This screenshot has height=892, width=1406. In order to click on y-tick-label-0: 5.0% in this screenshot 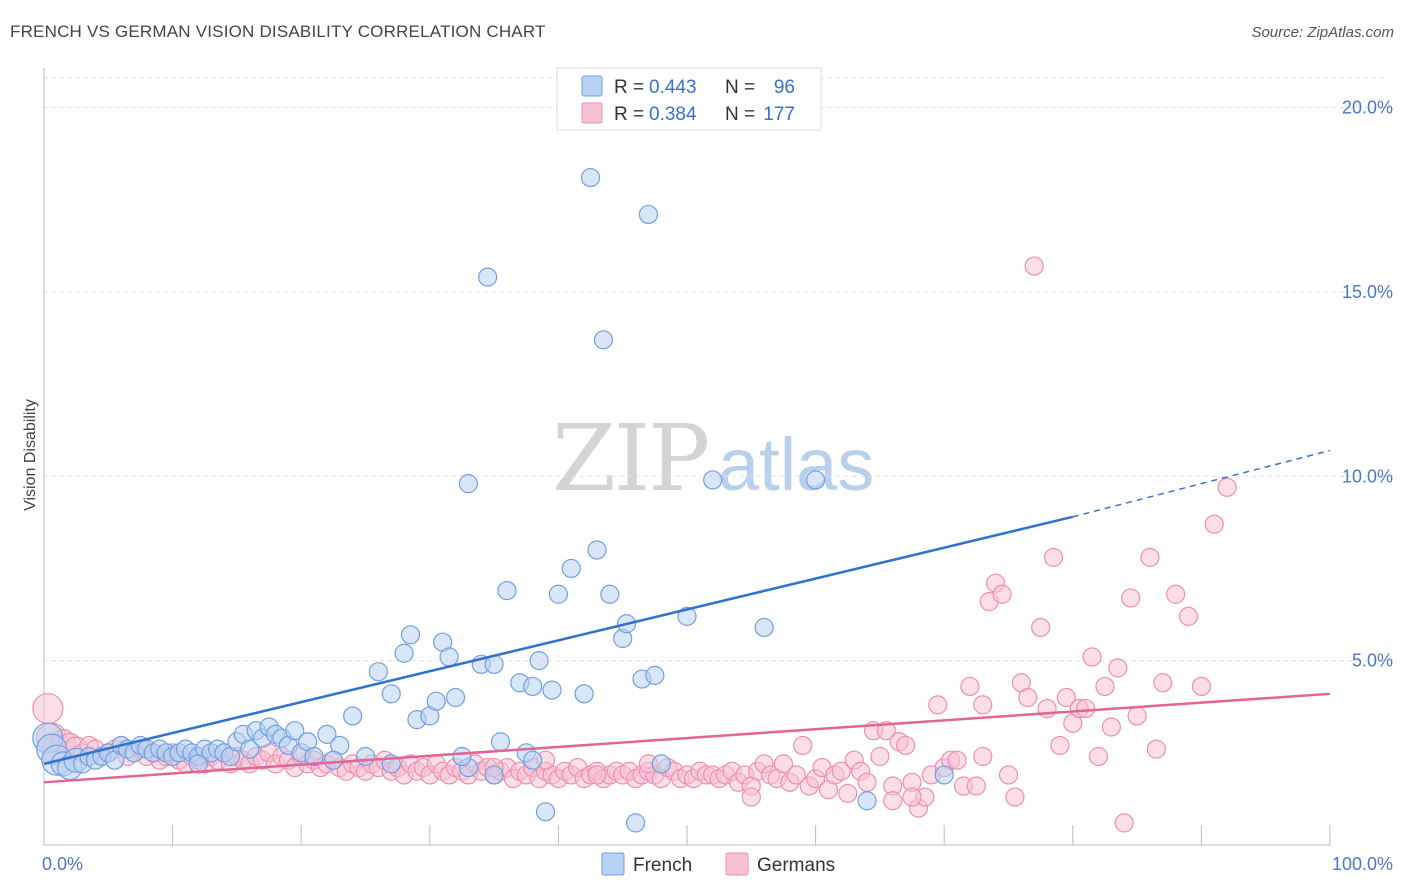, I will do `click(1372, 661)`.